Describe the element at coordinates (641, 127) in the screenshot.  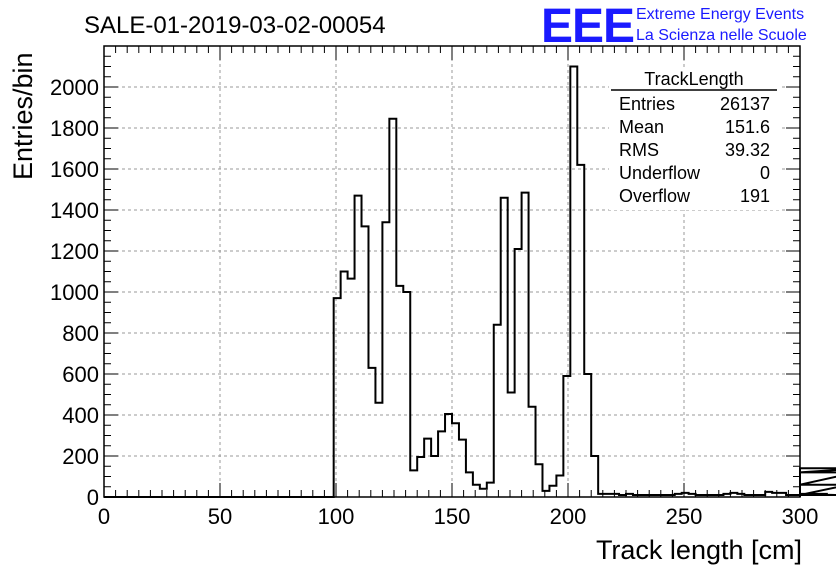
I see `stats-label-mean: Mean` at that location.